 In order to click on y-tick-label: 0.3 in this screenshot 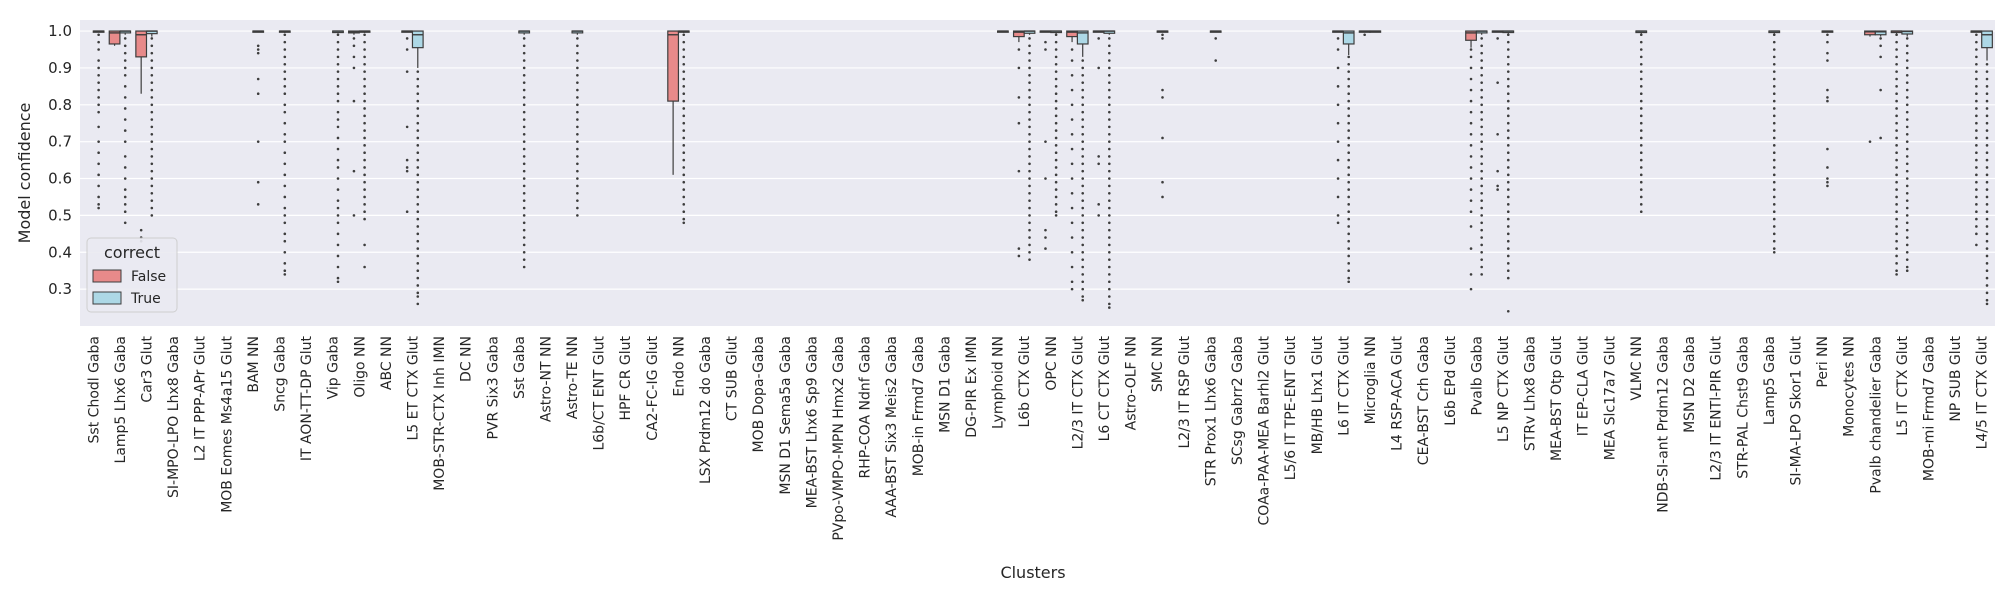, I will do `click(60, 289)`.